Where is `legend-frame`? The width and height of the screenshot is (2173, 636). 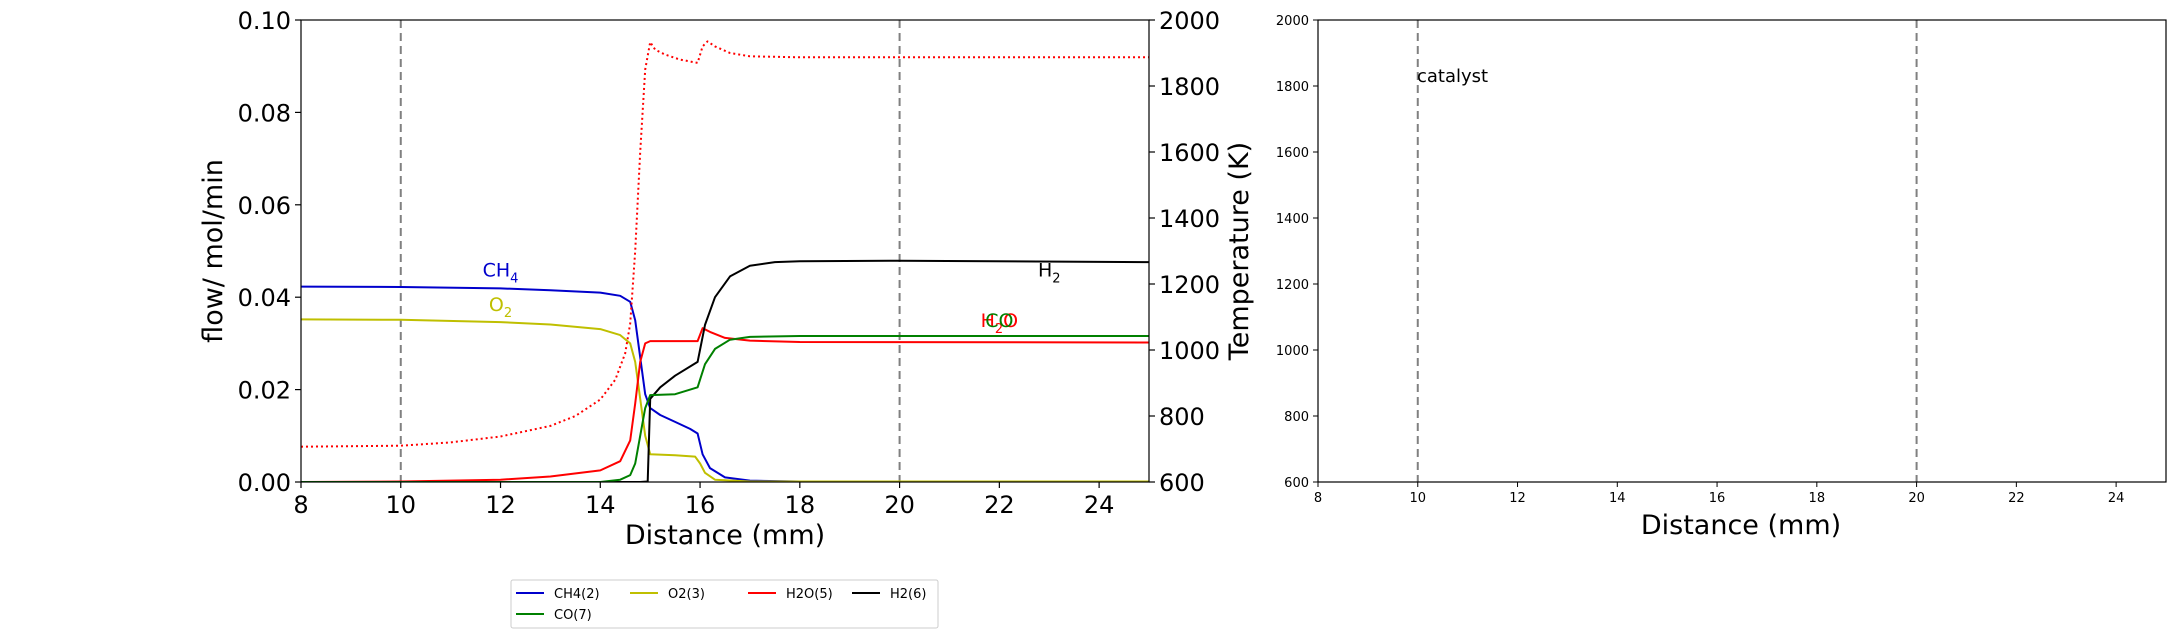 legend-frame is located at coordinates (724, 604).